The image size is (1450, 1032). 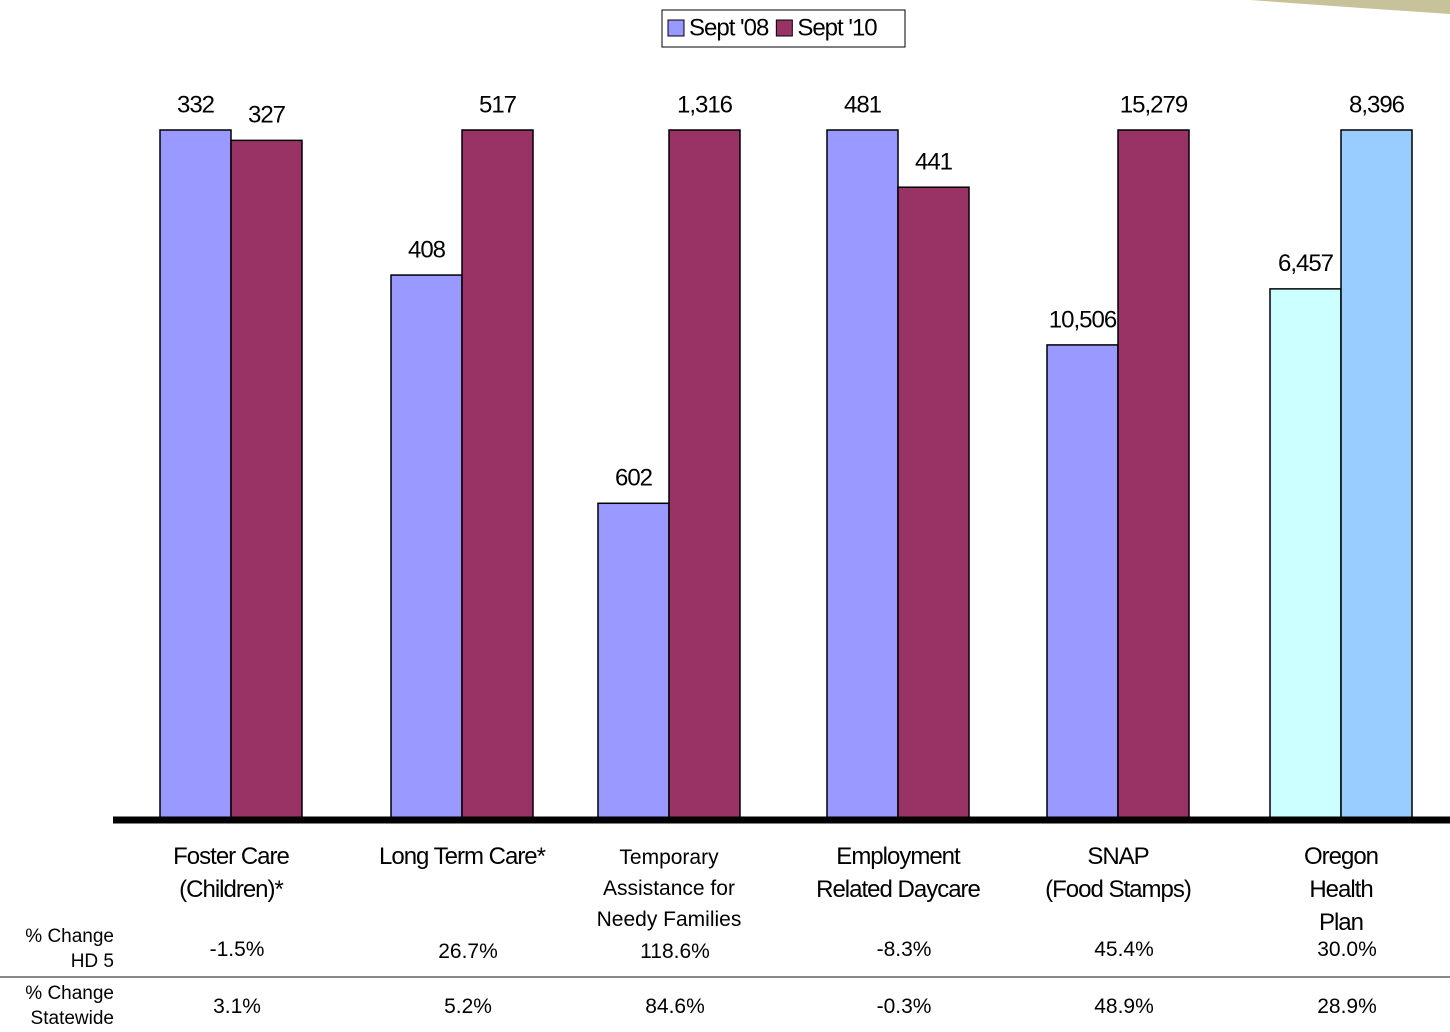 I want to click on data-label: 1,316, so click(x=705, y=104).